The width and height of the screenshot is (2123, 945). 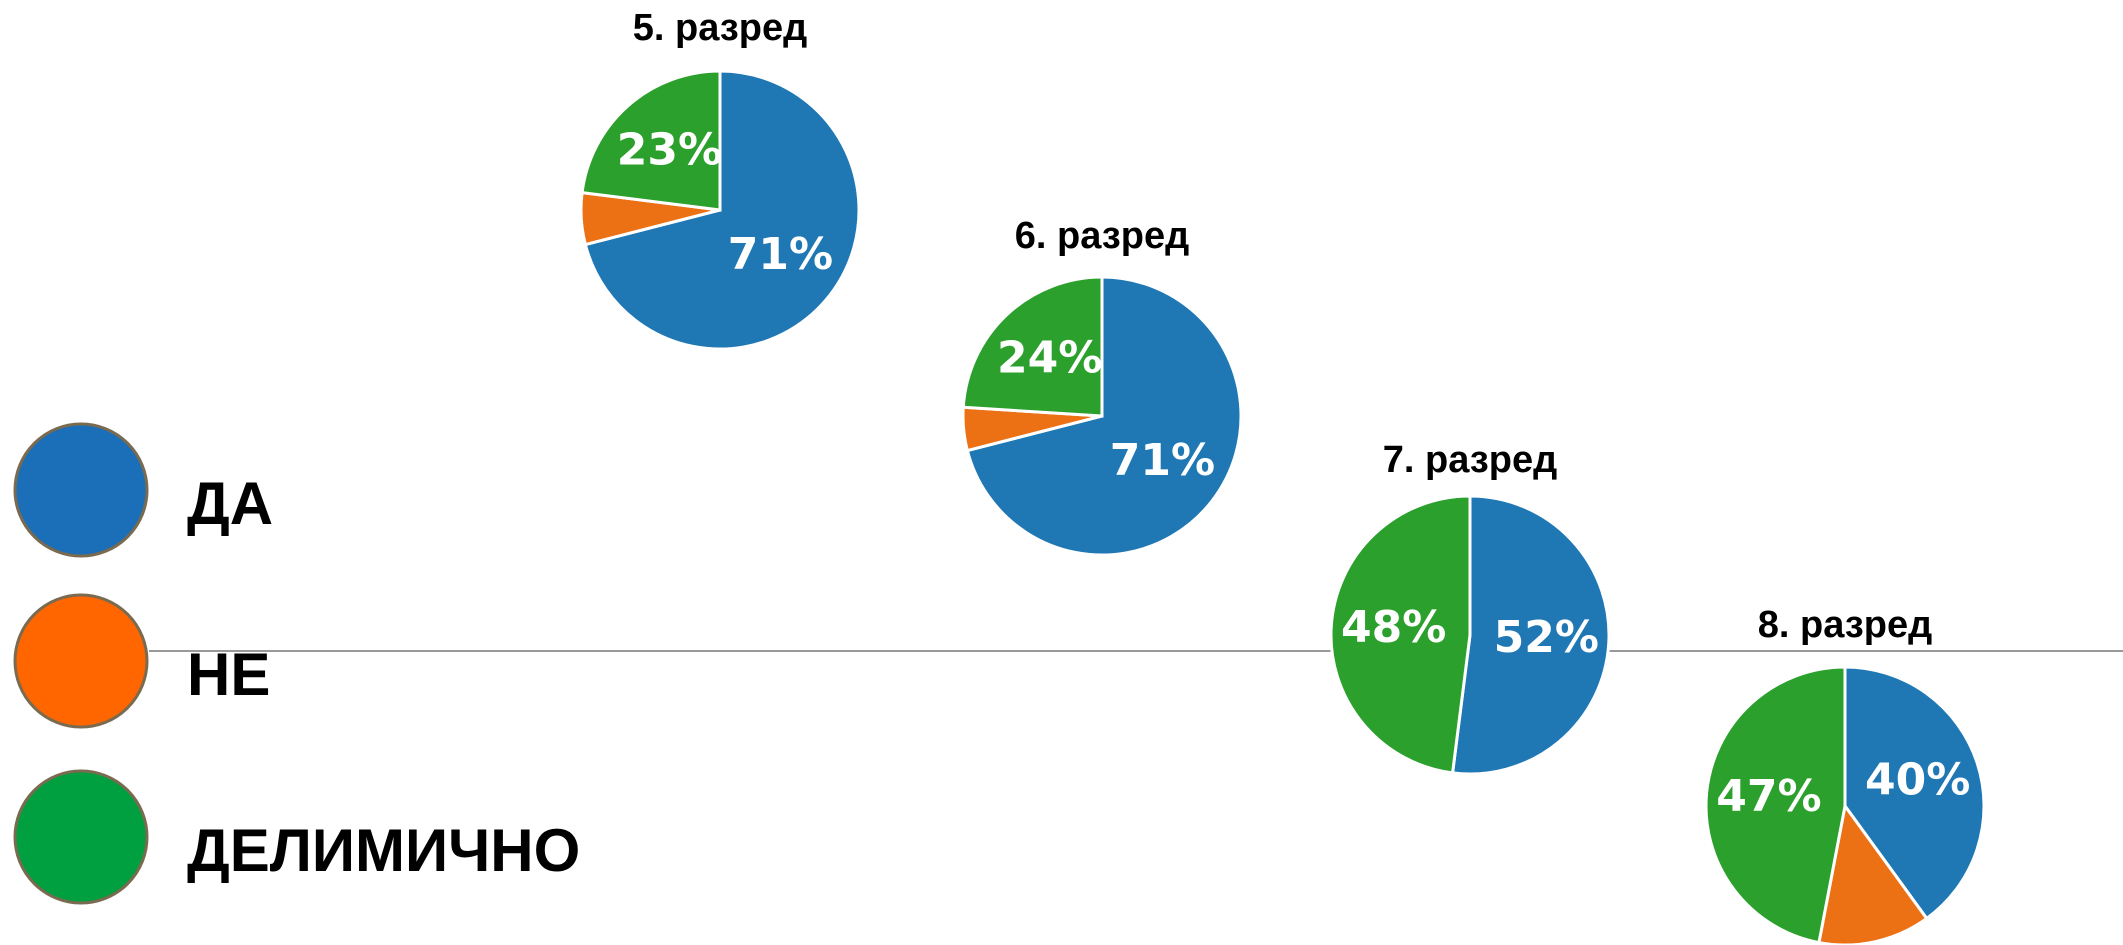 I want to click on legend-label: НЕ, so click(x=228, y=674).